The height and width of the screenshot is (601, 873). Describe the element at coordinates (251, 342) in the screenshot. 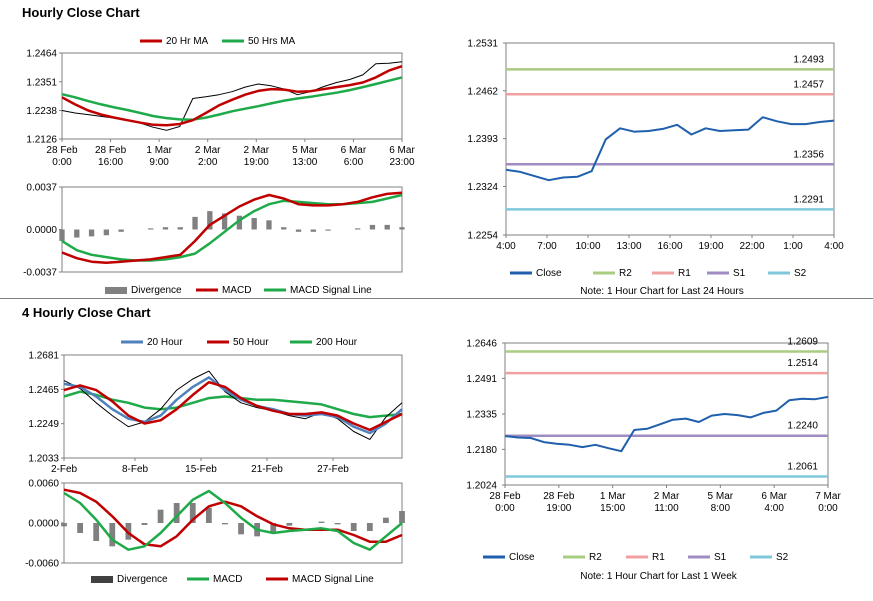

I see `4hourly-legend-ma50-label: 50 Hour` at that location.